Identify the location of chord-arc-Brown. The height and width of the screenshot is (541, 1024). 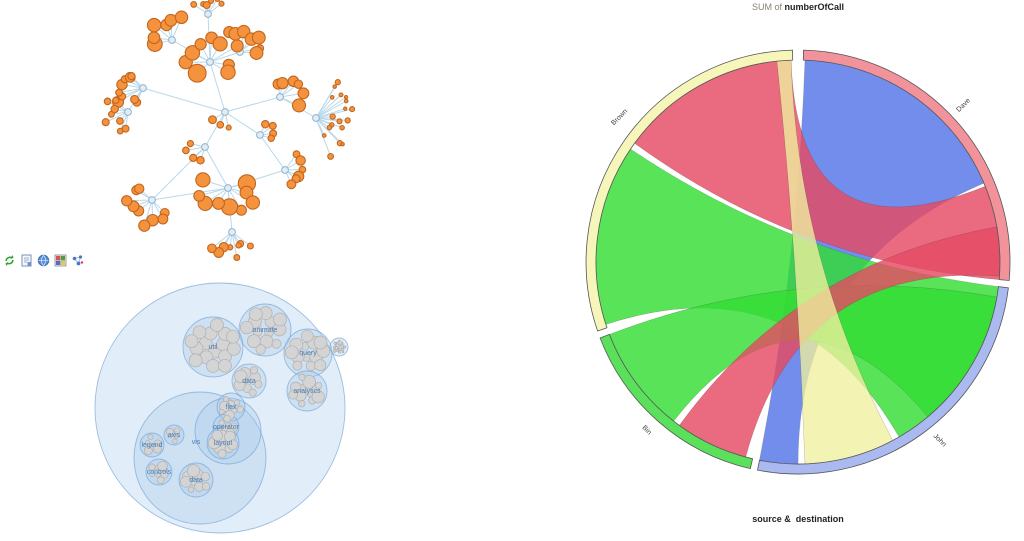
(689, 190).